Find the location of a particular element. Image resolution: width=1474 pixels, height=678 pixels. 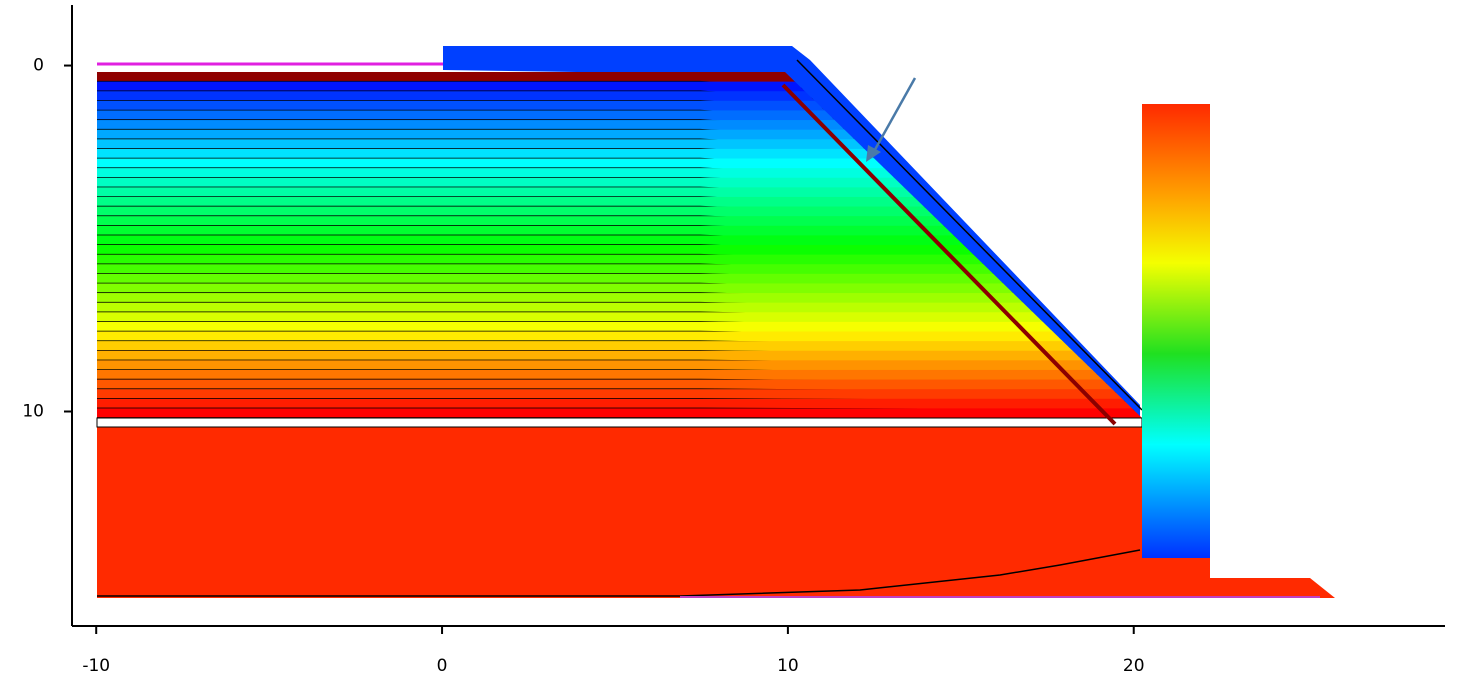

x-tick-label: 20 is located at coordinates (1134, 666).